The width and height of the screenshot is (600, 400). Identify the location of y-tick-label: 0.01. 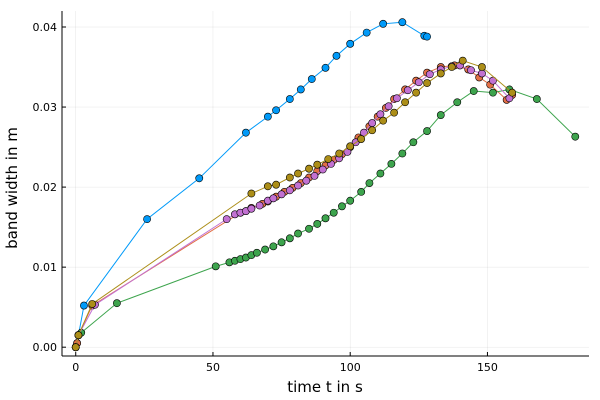
(45, 267).